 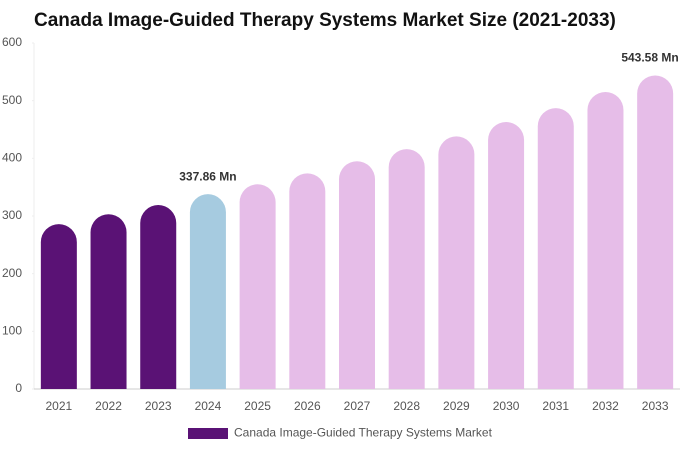 I want to click on x-tick-label: 2024, so click(x=208, y=406).